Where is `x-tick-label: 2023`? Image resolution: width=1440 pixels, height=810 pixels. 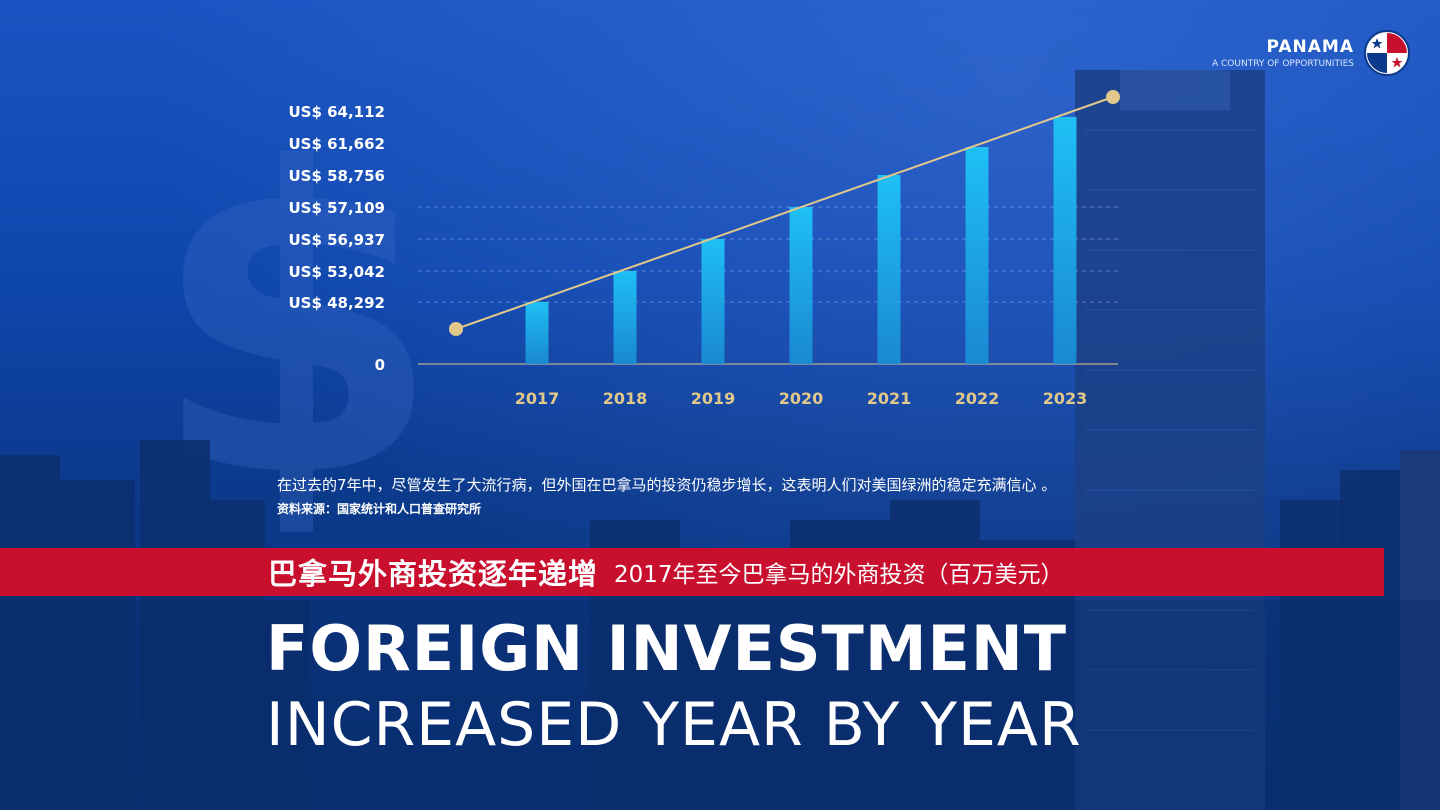
x-tick-label: 2023 is located at coordinates (1065, 398).